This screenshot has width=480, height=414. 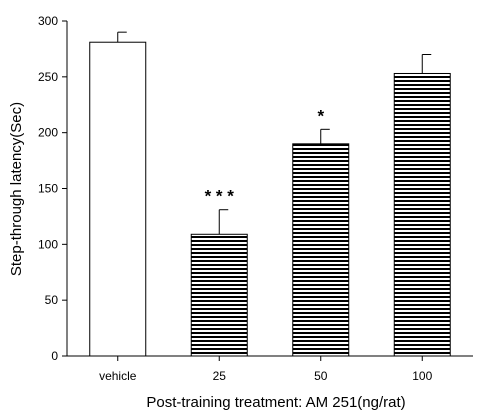 I want to click on y-tick-label: 300, so click(x=48, y=21).